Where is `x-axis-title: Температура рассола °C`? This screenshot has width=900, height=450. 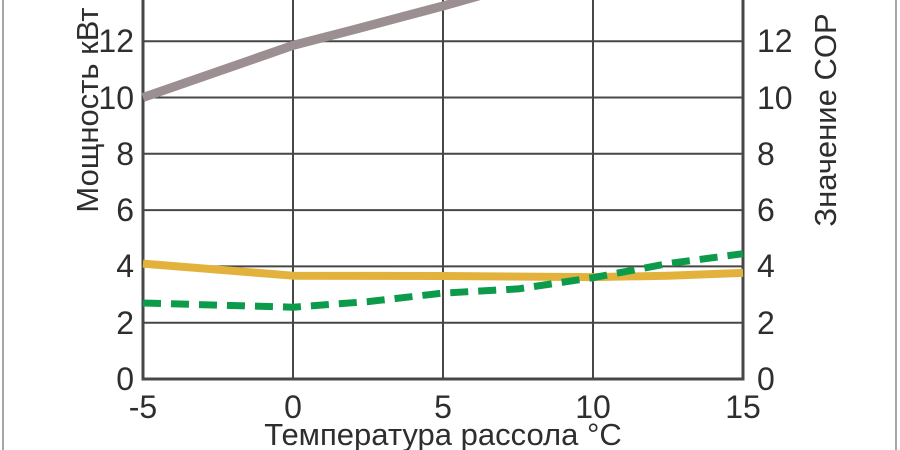 x-axis-title: Температура рассола °C is located at coordinates (443, 433).